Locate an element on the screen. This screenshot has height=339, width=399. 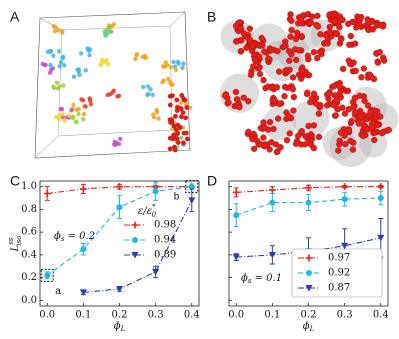
text-part: * is located at coordinates (154, 207).